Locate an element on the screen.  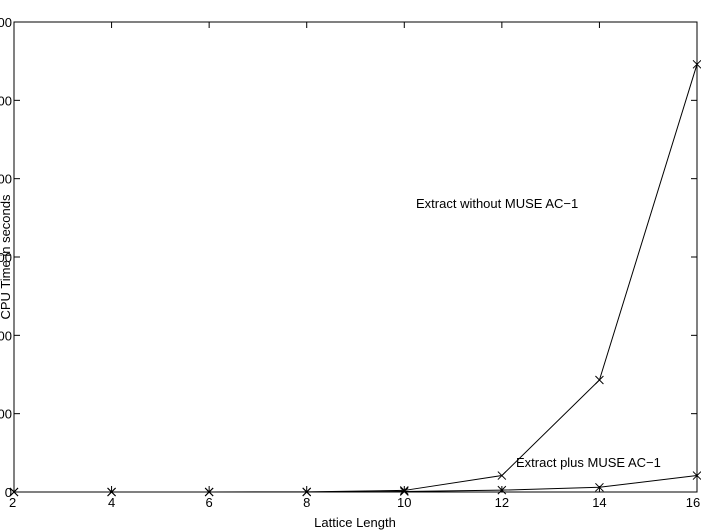
y-axis-title: CPU Time in seconds is located at coordinates (6, 256).